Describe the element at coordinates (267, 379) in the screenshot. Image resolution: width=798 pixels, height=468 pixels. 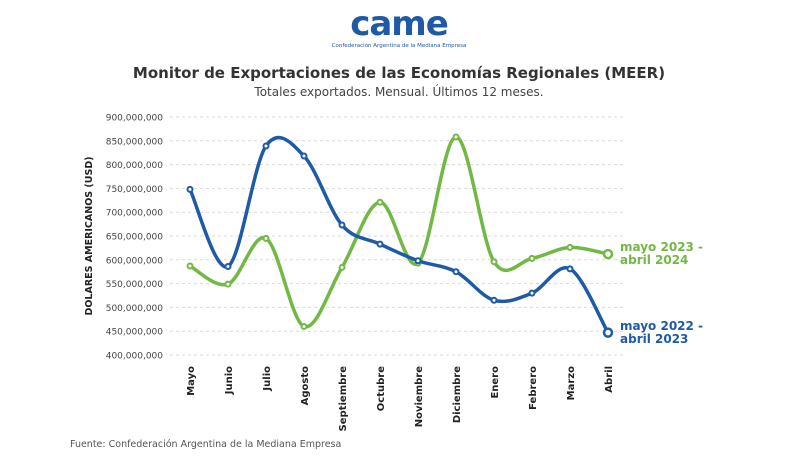
I see `x-tick-label: Julio` at that location.